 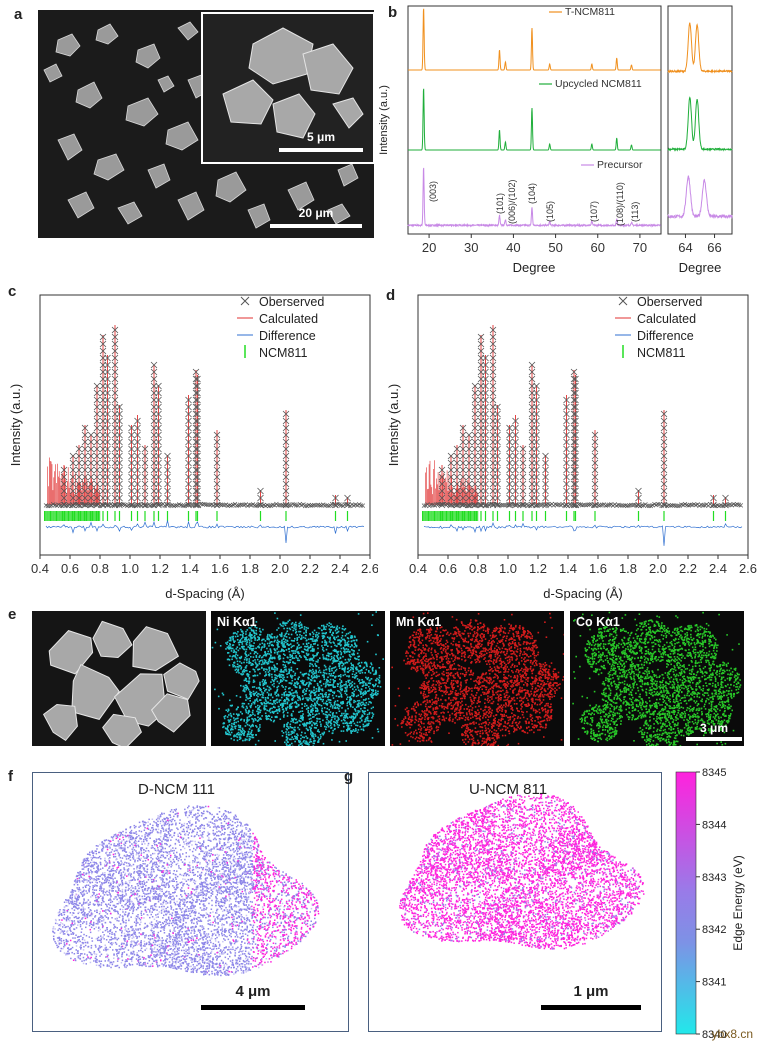 What do you see at coordinates (237, 622) in the screenshot?
I see `eds-ni-label: Ni Kα1` at bounding box center [237, 622].